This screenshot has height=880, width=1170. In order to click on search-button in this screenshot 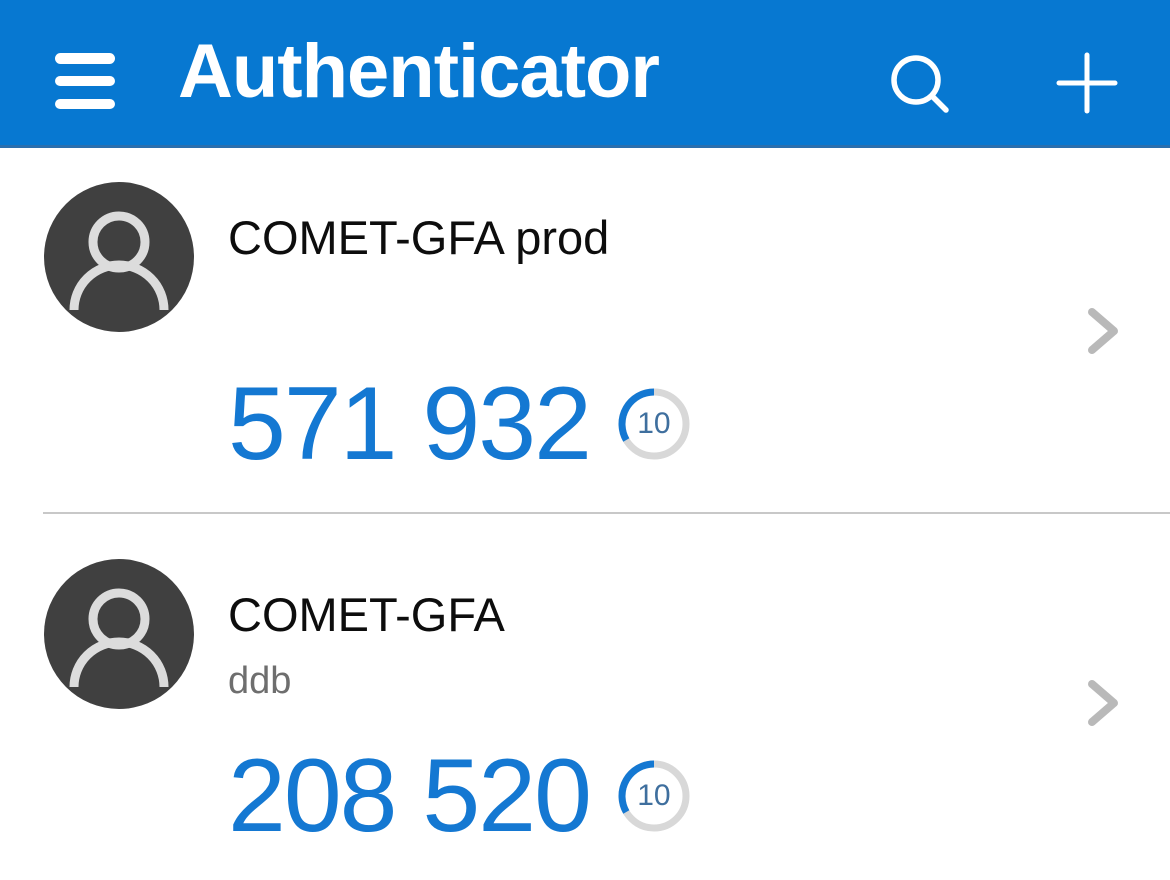, I will do `click(920, 84)`.